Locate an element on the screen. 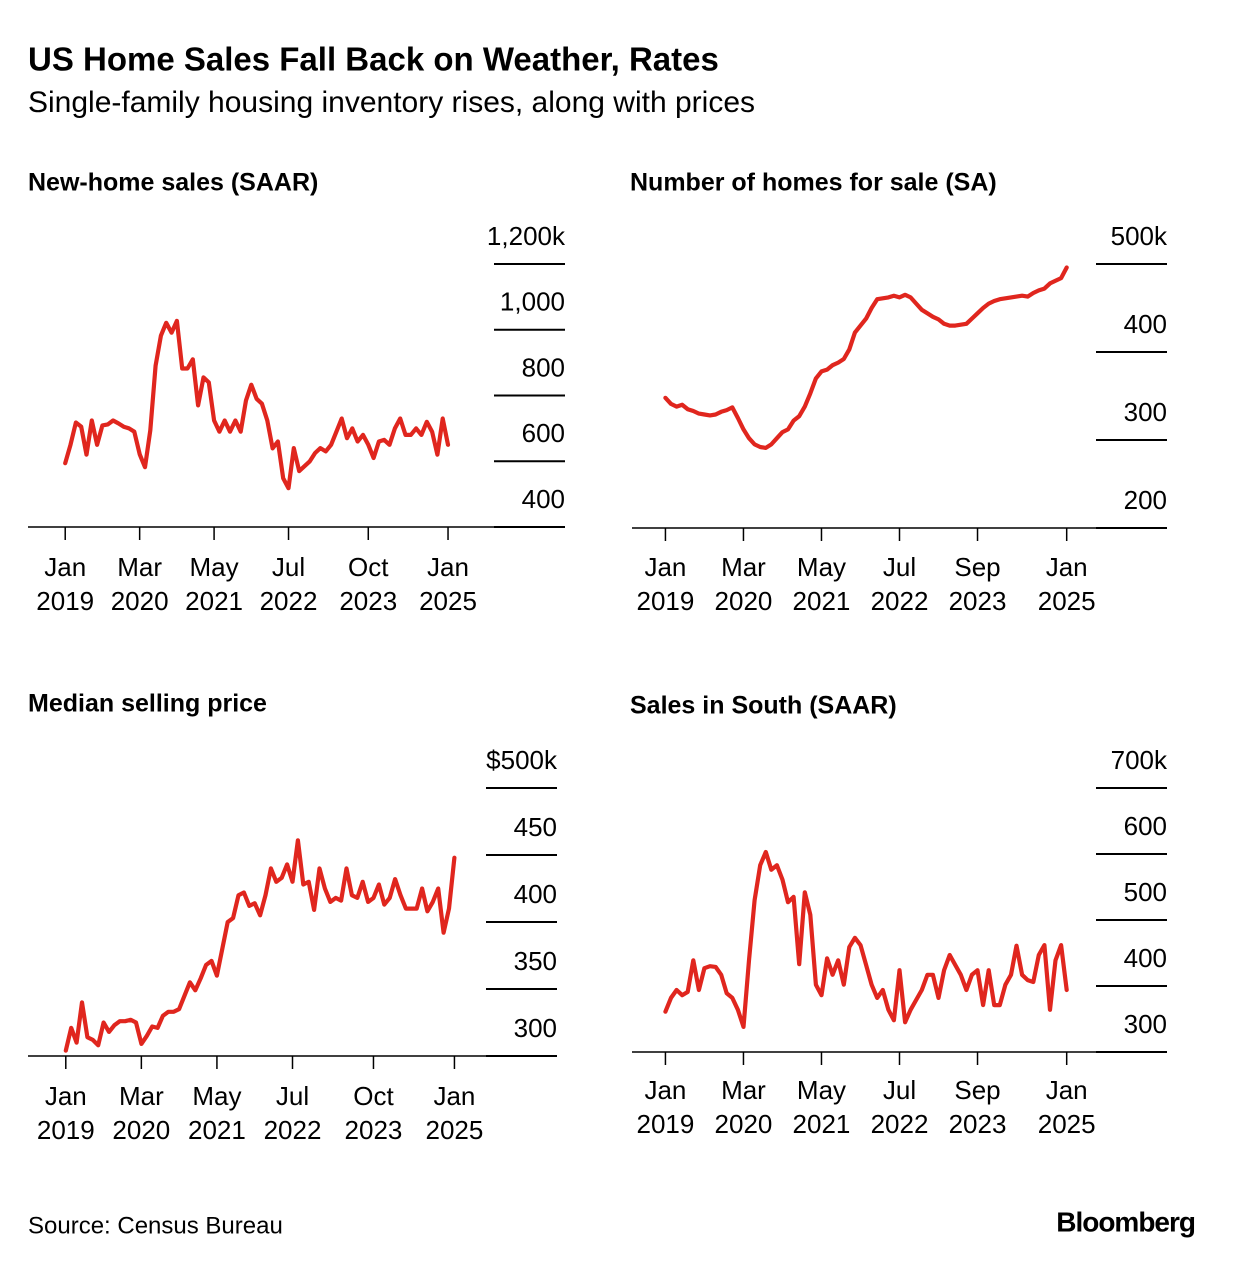 This screenshot has width=1234, height=1284. panel-title: New-home sales (SAAR) is located at coordinates (173, 183).